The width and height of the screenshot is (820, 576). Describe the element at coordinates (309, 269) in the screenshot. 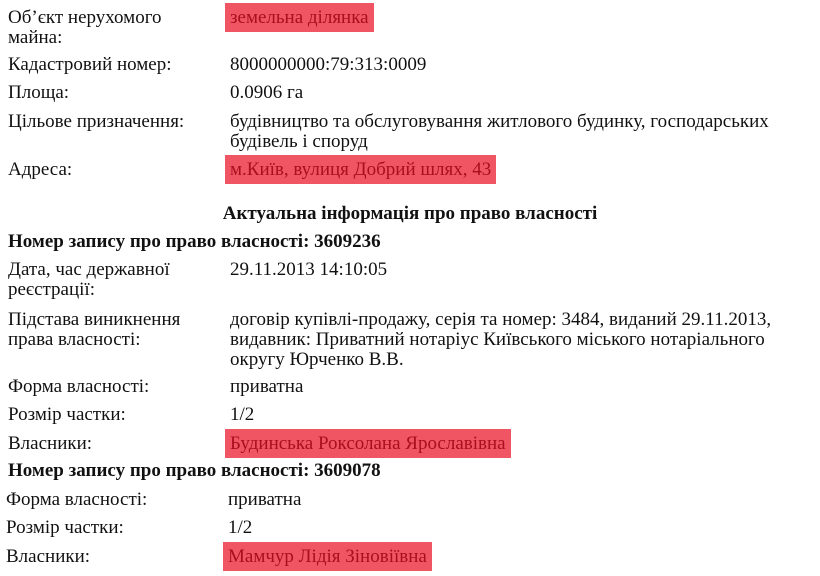

I see `value: 29.11.2013 14:10:05` at that location.